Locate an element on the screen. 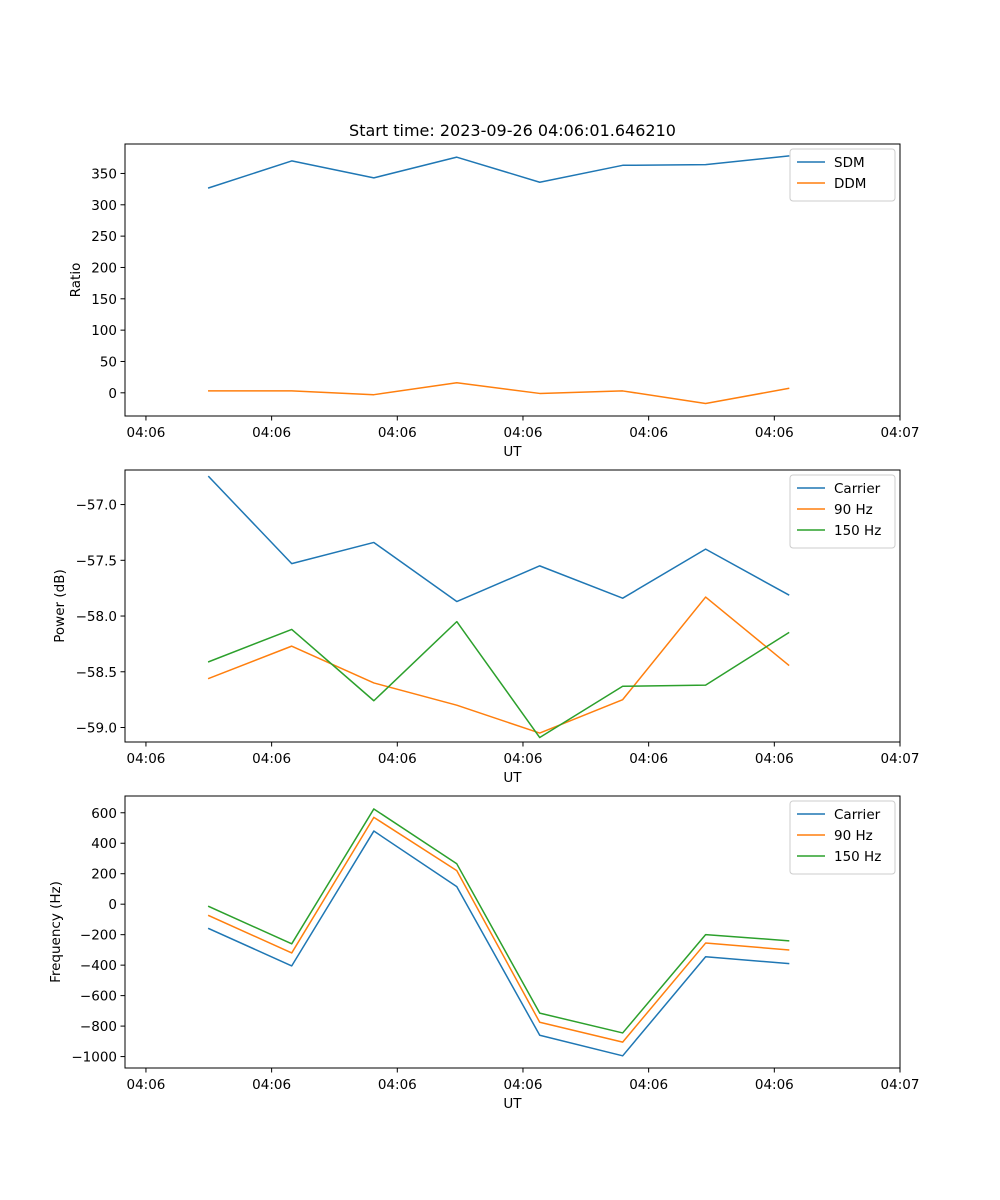  ratio-x-tick-label: 04:07 is located at coordinates (900, 433).